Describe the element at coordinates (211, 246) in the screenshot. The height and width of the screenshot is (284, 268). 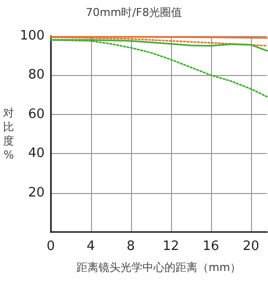
I see `x-tick-label: 16` at that location.